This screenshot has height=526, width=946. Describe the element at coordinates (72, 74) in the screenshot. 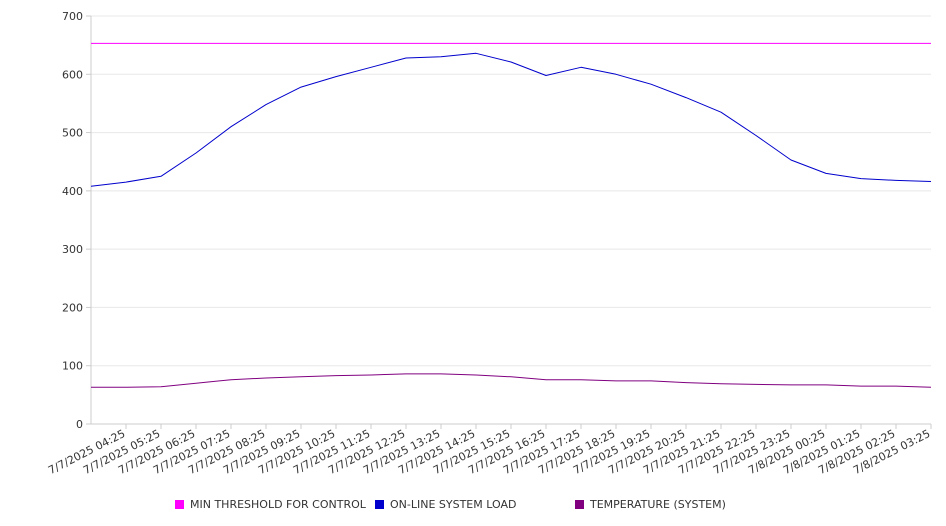

I see `y-tick-label: 600` at that location.